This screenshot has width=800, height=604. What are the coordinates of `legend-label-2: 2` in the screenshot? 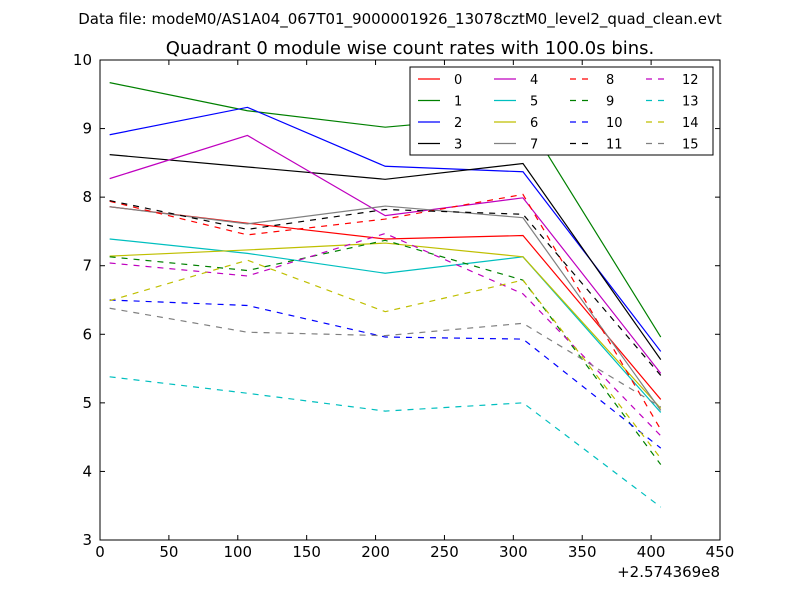 It's located at (458, 123).